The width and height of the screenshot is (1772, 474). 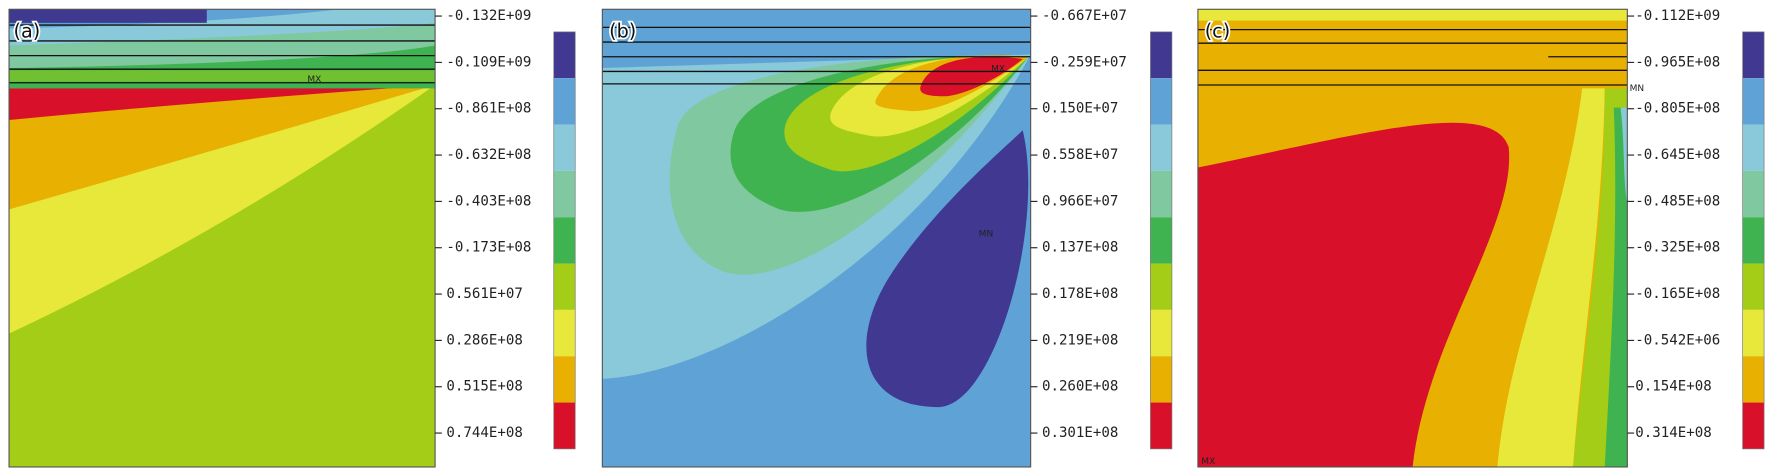 I want to click on legend-label: 0.301E+08, so click(x=1080, y=433).